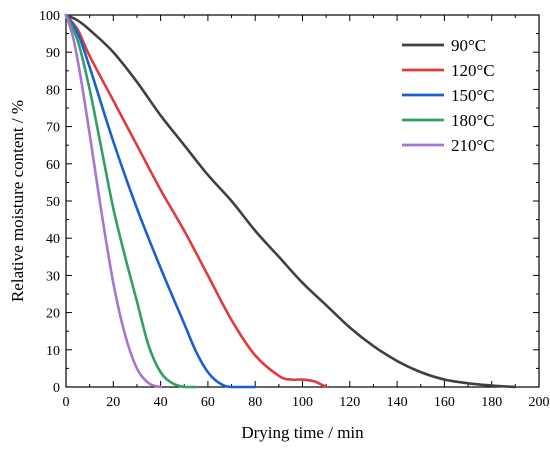  Describe the element at coordinates (66, 402) in the screenshot. I see `x-tick-label: 0` at that location.